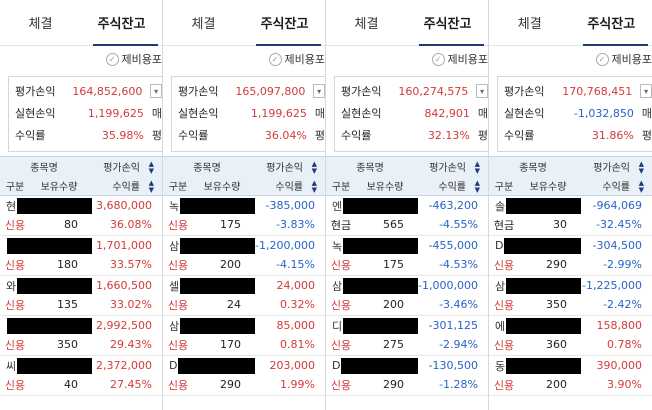 Image resolution: width=652 pixels, height=410 pixels. I want to click on qty-cell: 565, so click(393, 224).